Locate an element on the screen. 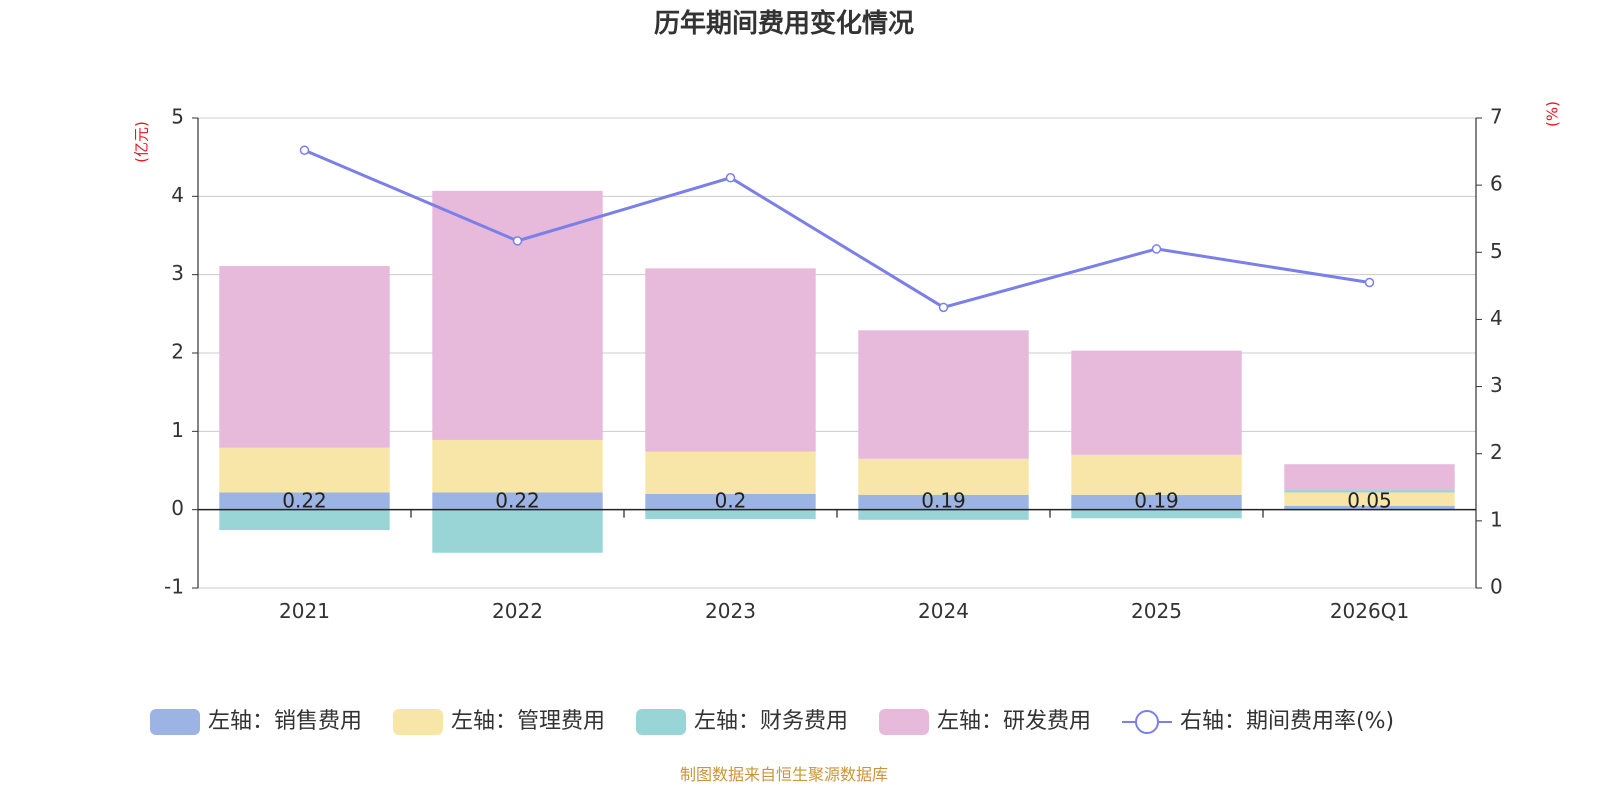 Image resolution: width=1600 pixels, height=800 pixels. right-tick-label: 7 is located at coordinates (1496, 117).